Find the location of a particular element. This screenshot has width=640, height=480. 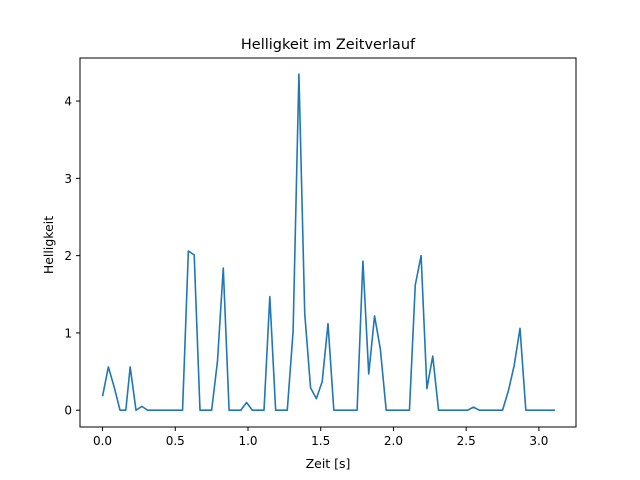

y-tick-label: 0 is located at coordinates (68, 411).